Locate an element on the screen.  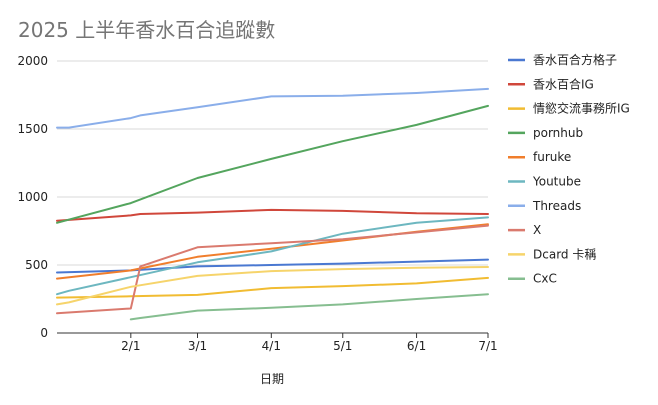
x-tick-label: 2/1 is located at coordinates (130, 346).